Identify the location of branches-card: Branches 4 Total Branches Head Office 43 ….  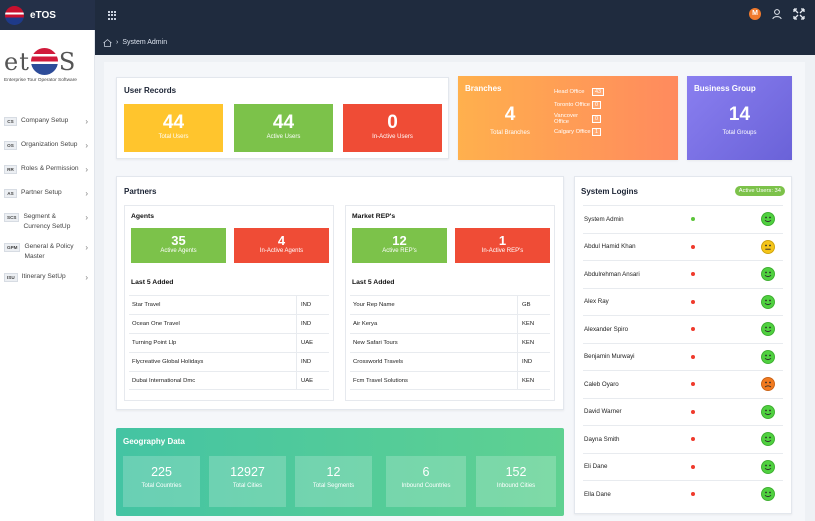
(568, 118).